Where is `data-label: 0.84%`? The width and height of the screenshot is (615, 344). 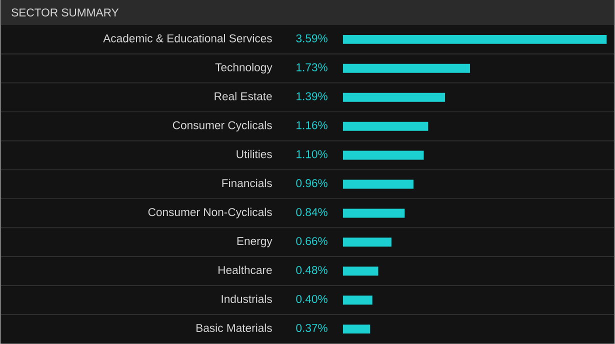
data-label: 0.84% is located at coordinates (312, 212).